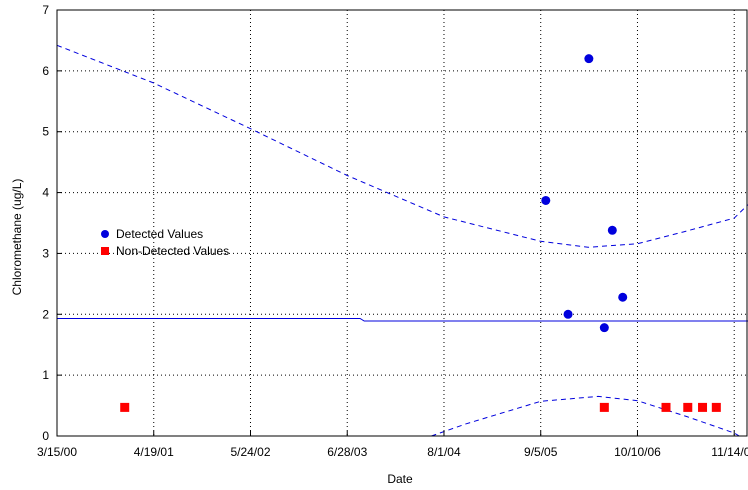 Image resolution: width=748 pixels, height=490 pixels. I want to click on legend: Detected Values Non-Detected Values, so click(165, 242).